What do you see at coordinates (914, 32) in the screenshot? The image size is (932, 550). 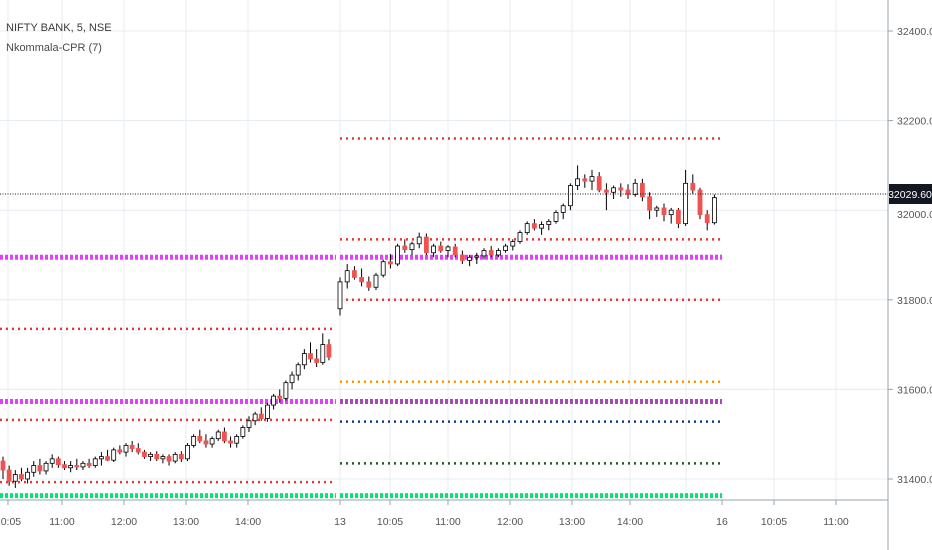 I see `y-tick-label: 32400.00` at bounding box center [914, 32].